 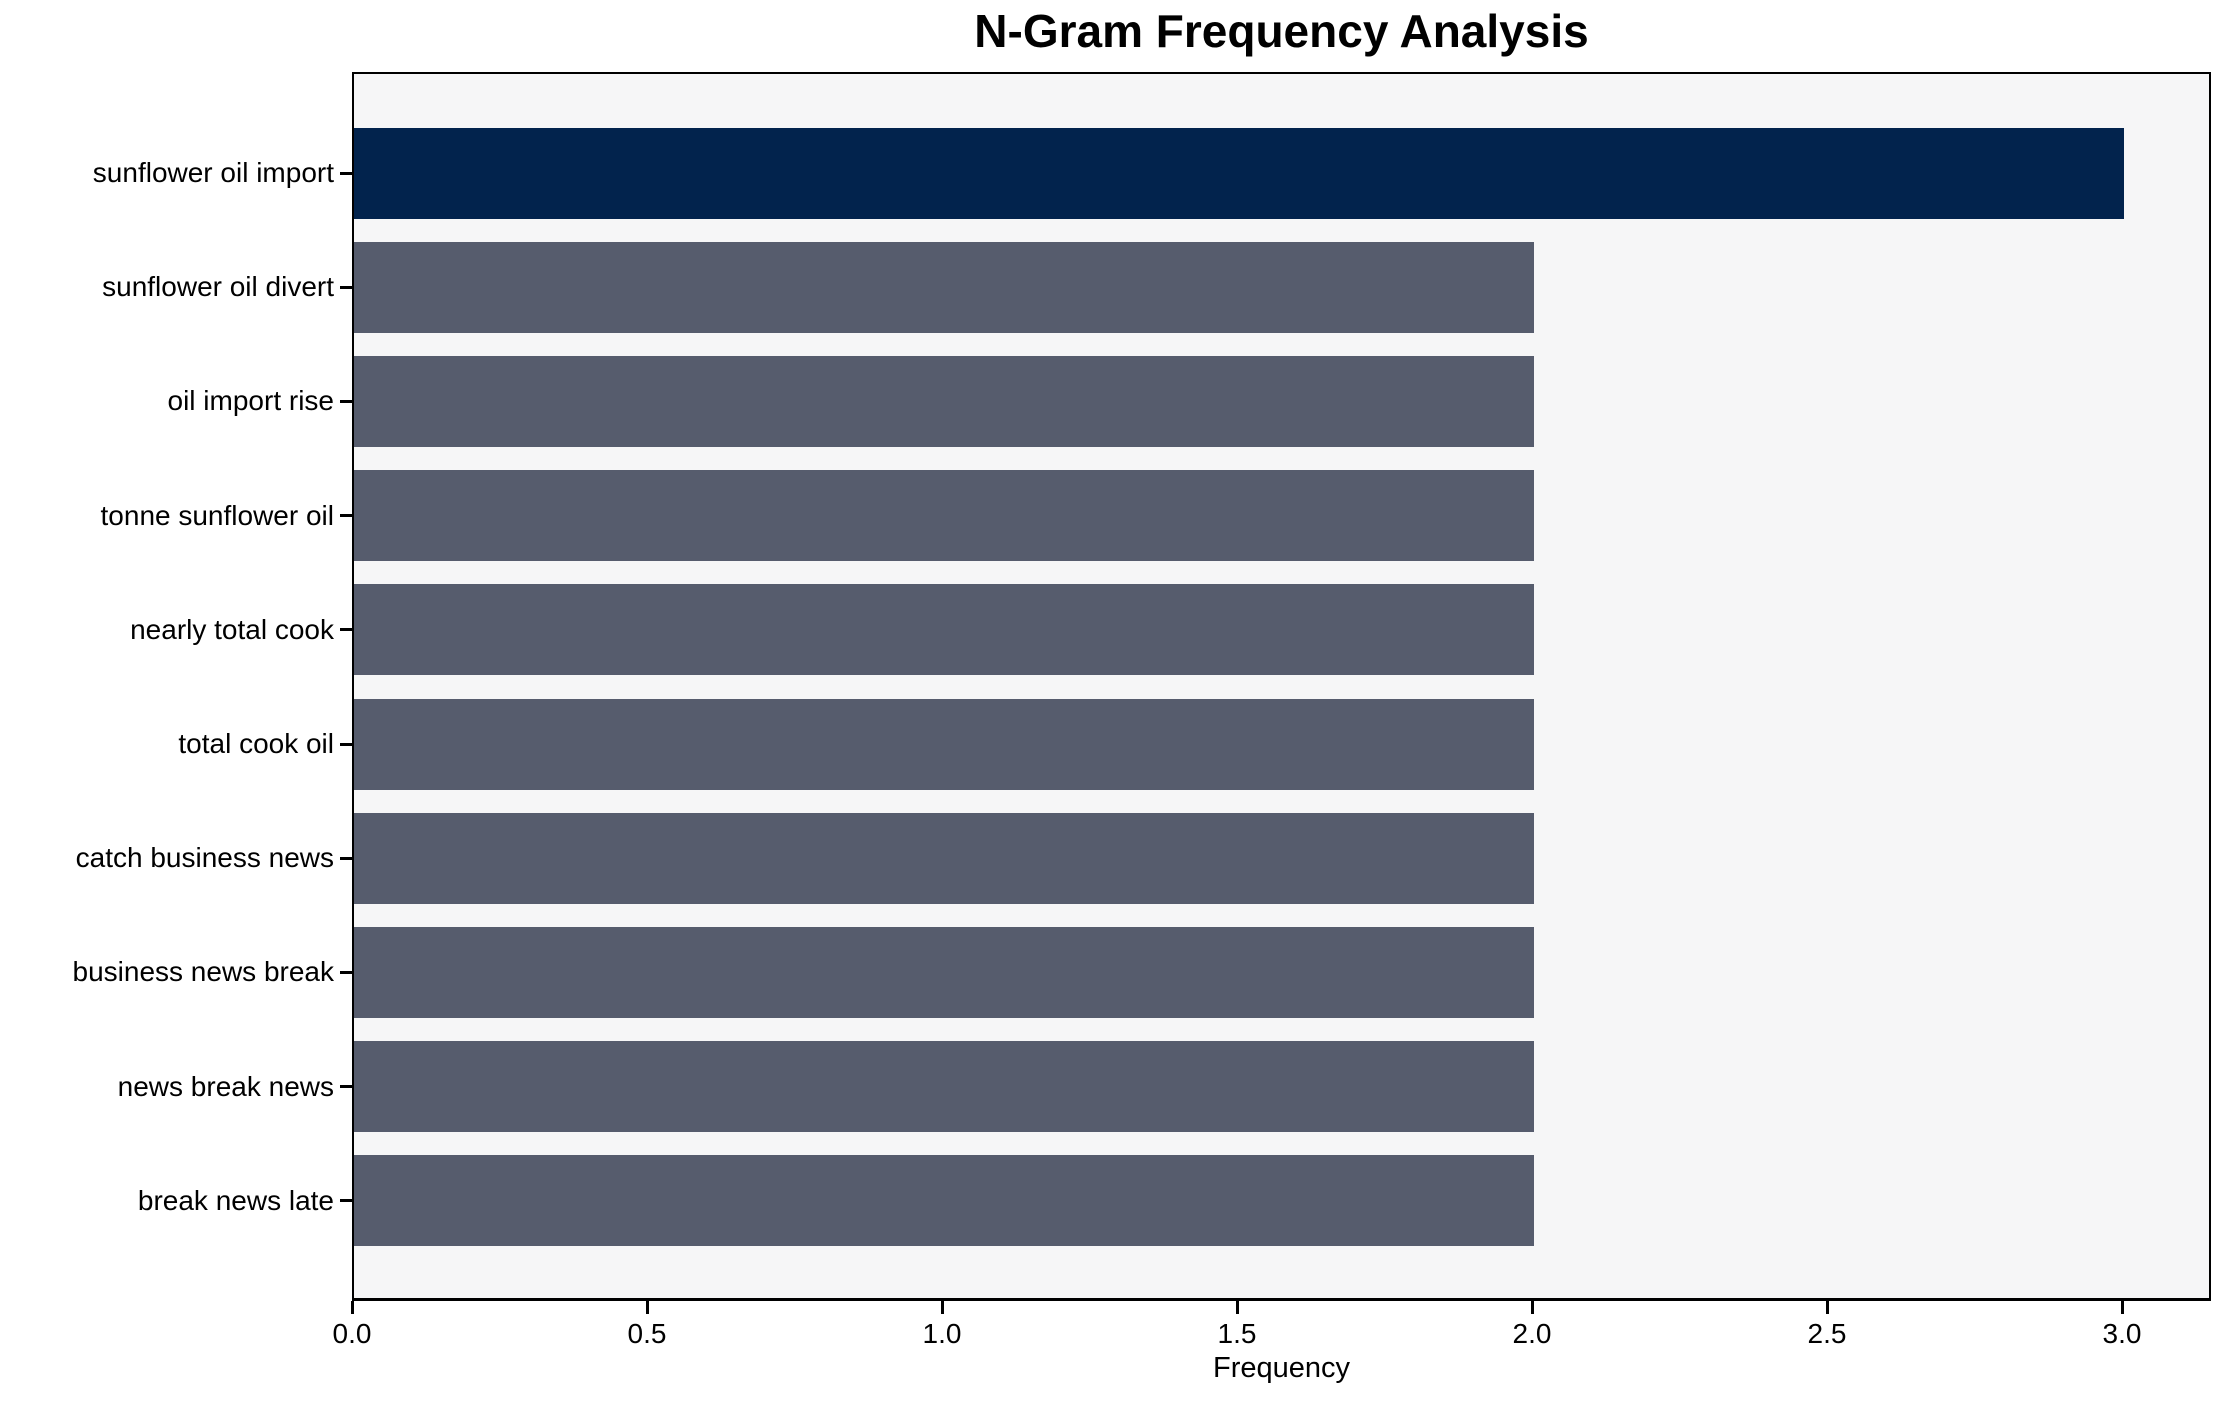 What do you see at coordinates (2122, 1333) in the screenshot?
I see `x-tick-label: 3.0` at bounding box center [2122, 1333].